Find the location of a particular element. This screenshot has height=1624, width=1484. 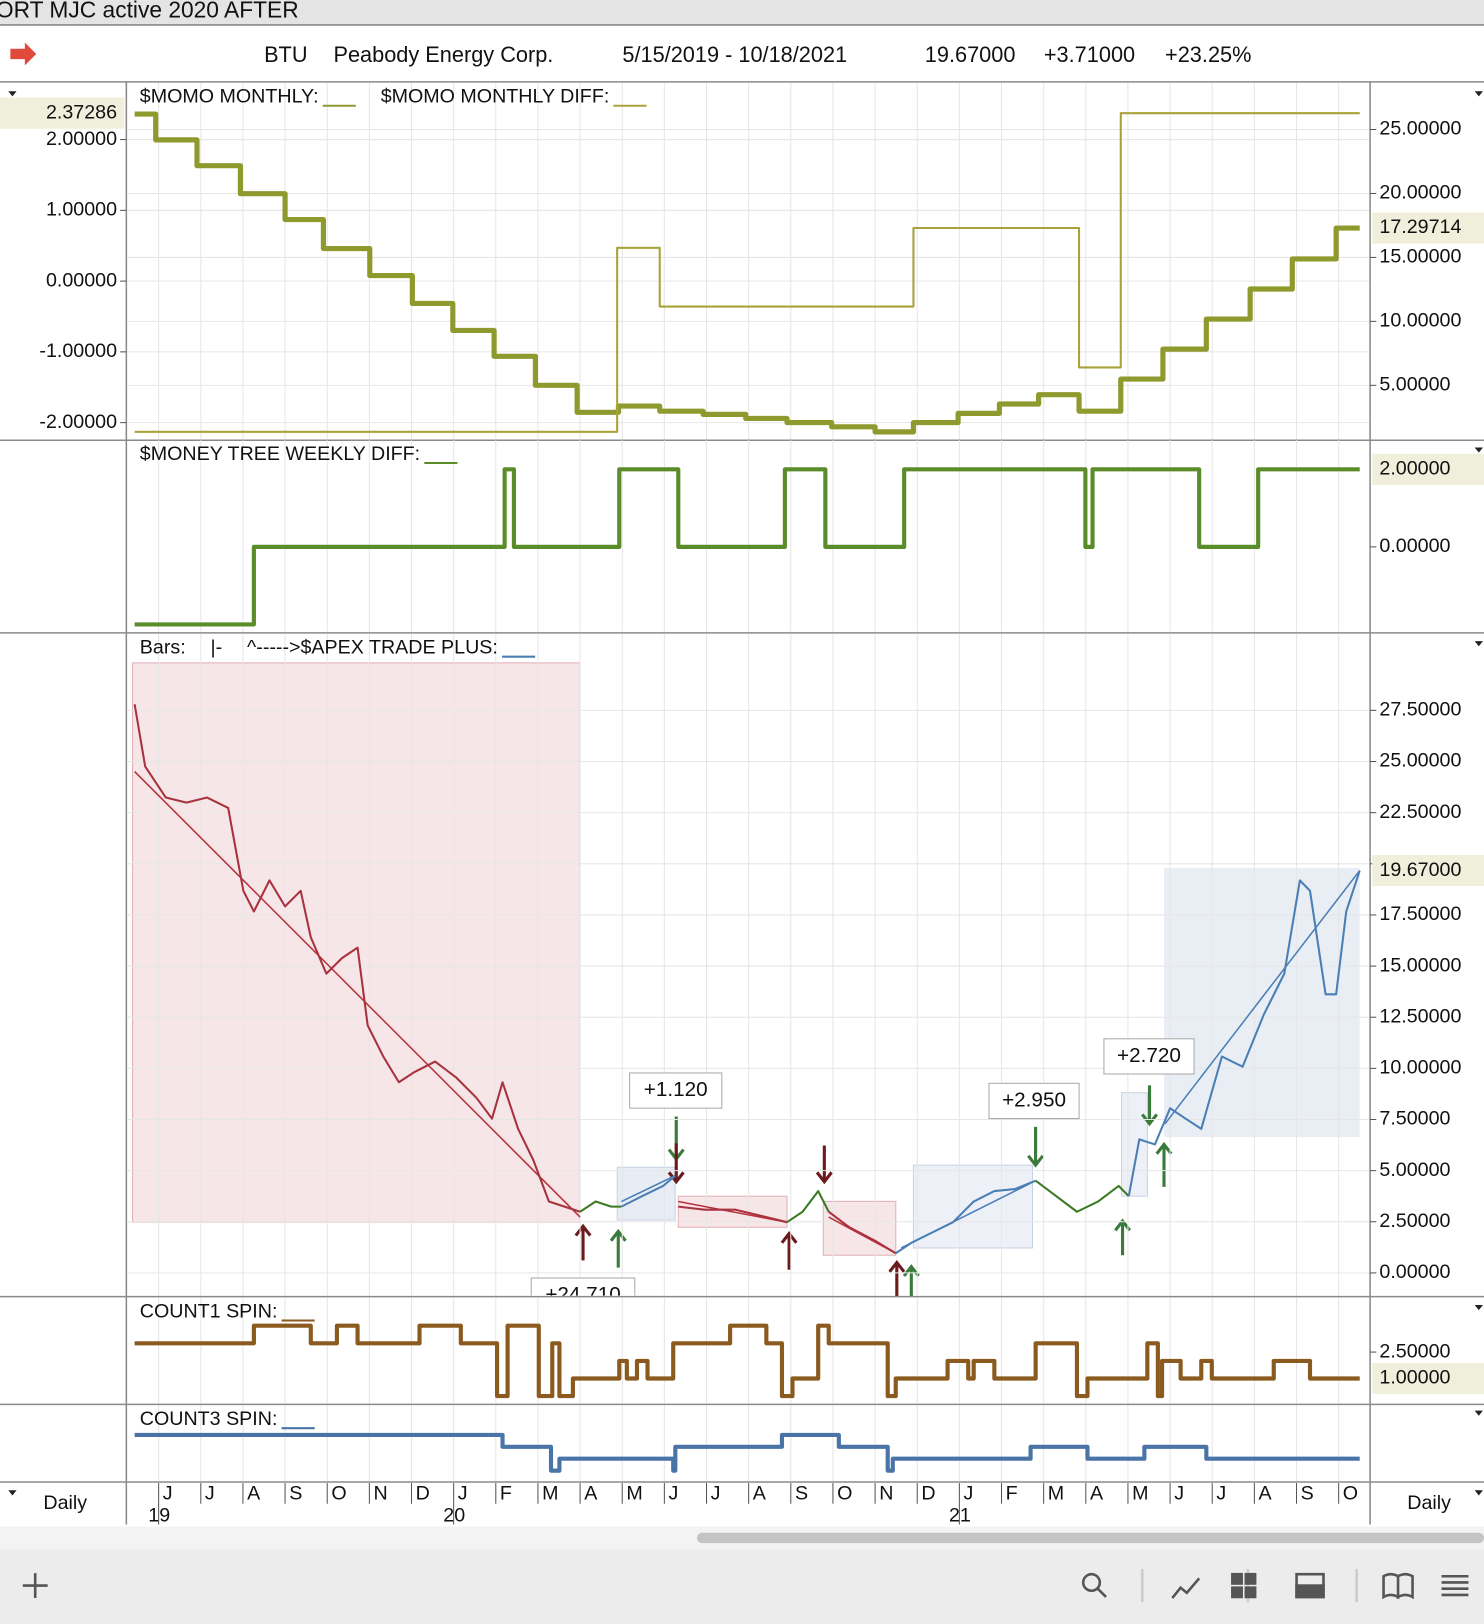

scrollbar-thumb is located at coordinates (1090, 1538).